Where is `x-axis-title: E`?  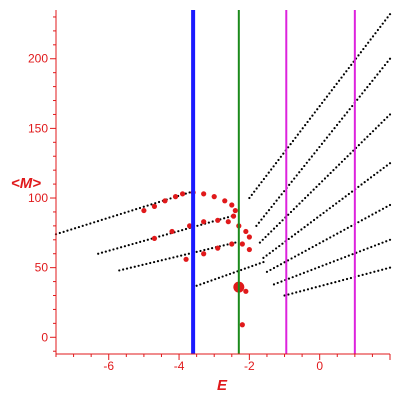 x-axis-title: E is located at coordinates (222, 385).